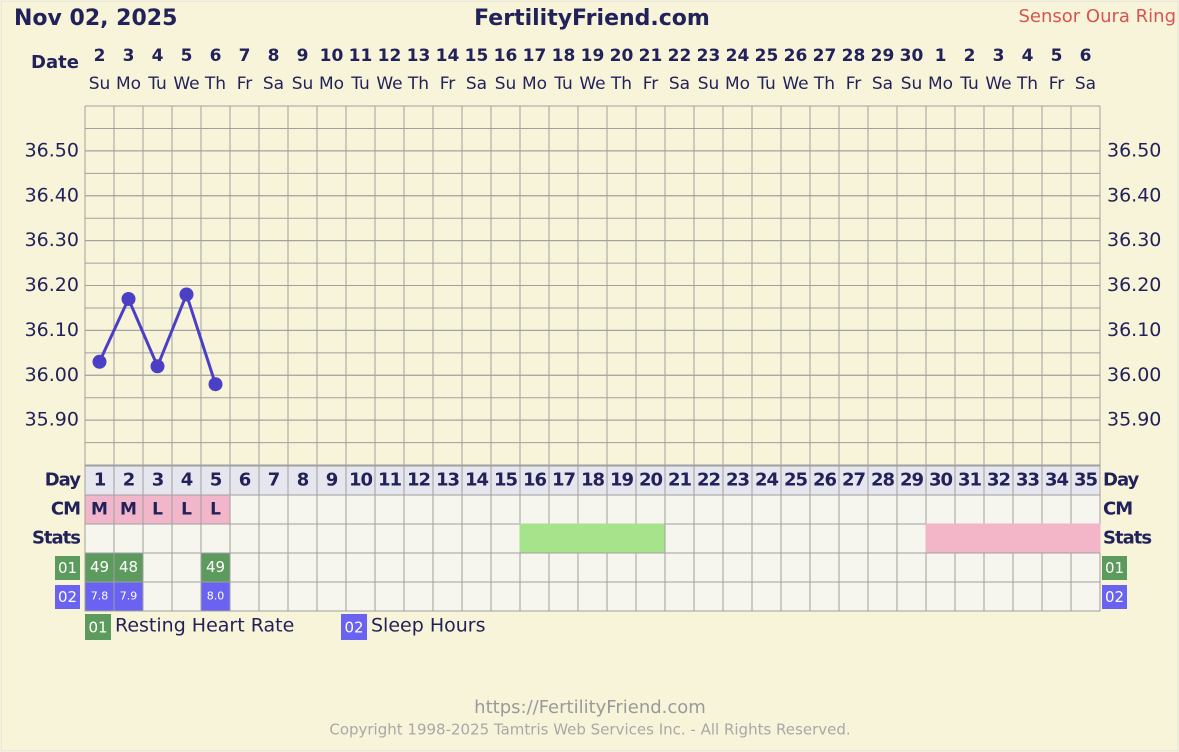 This screenshot has width=1179, height=752. What do you see at coordinates (564, 480) in the screenshot?
I see `day-number: 17` at bounding box center [564, 480].